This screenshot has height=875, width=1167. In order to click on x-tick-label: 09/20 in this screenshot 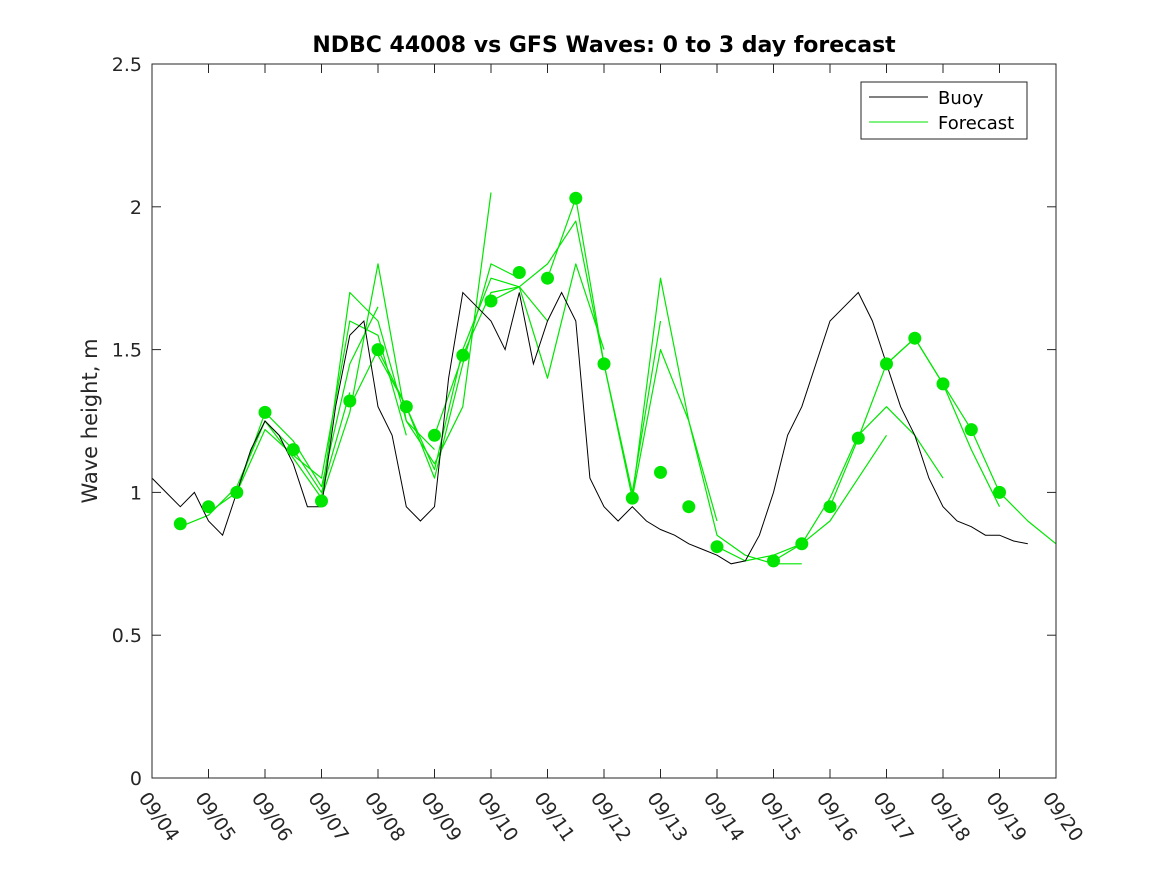, I will do `click(1062, 816)`.